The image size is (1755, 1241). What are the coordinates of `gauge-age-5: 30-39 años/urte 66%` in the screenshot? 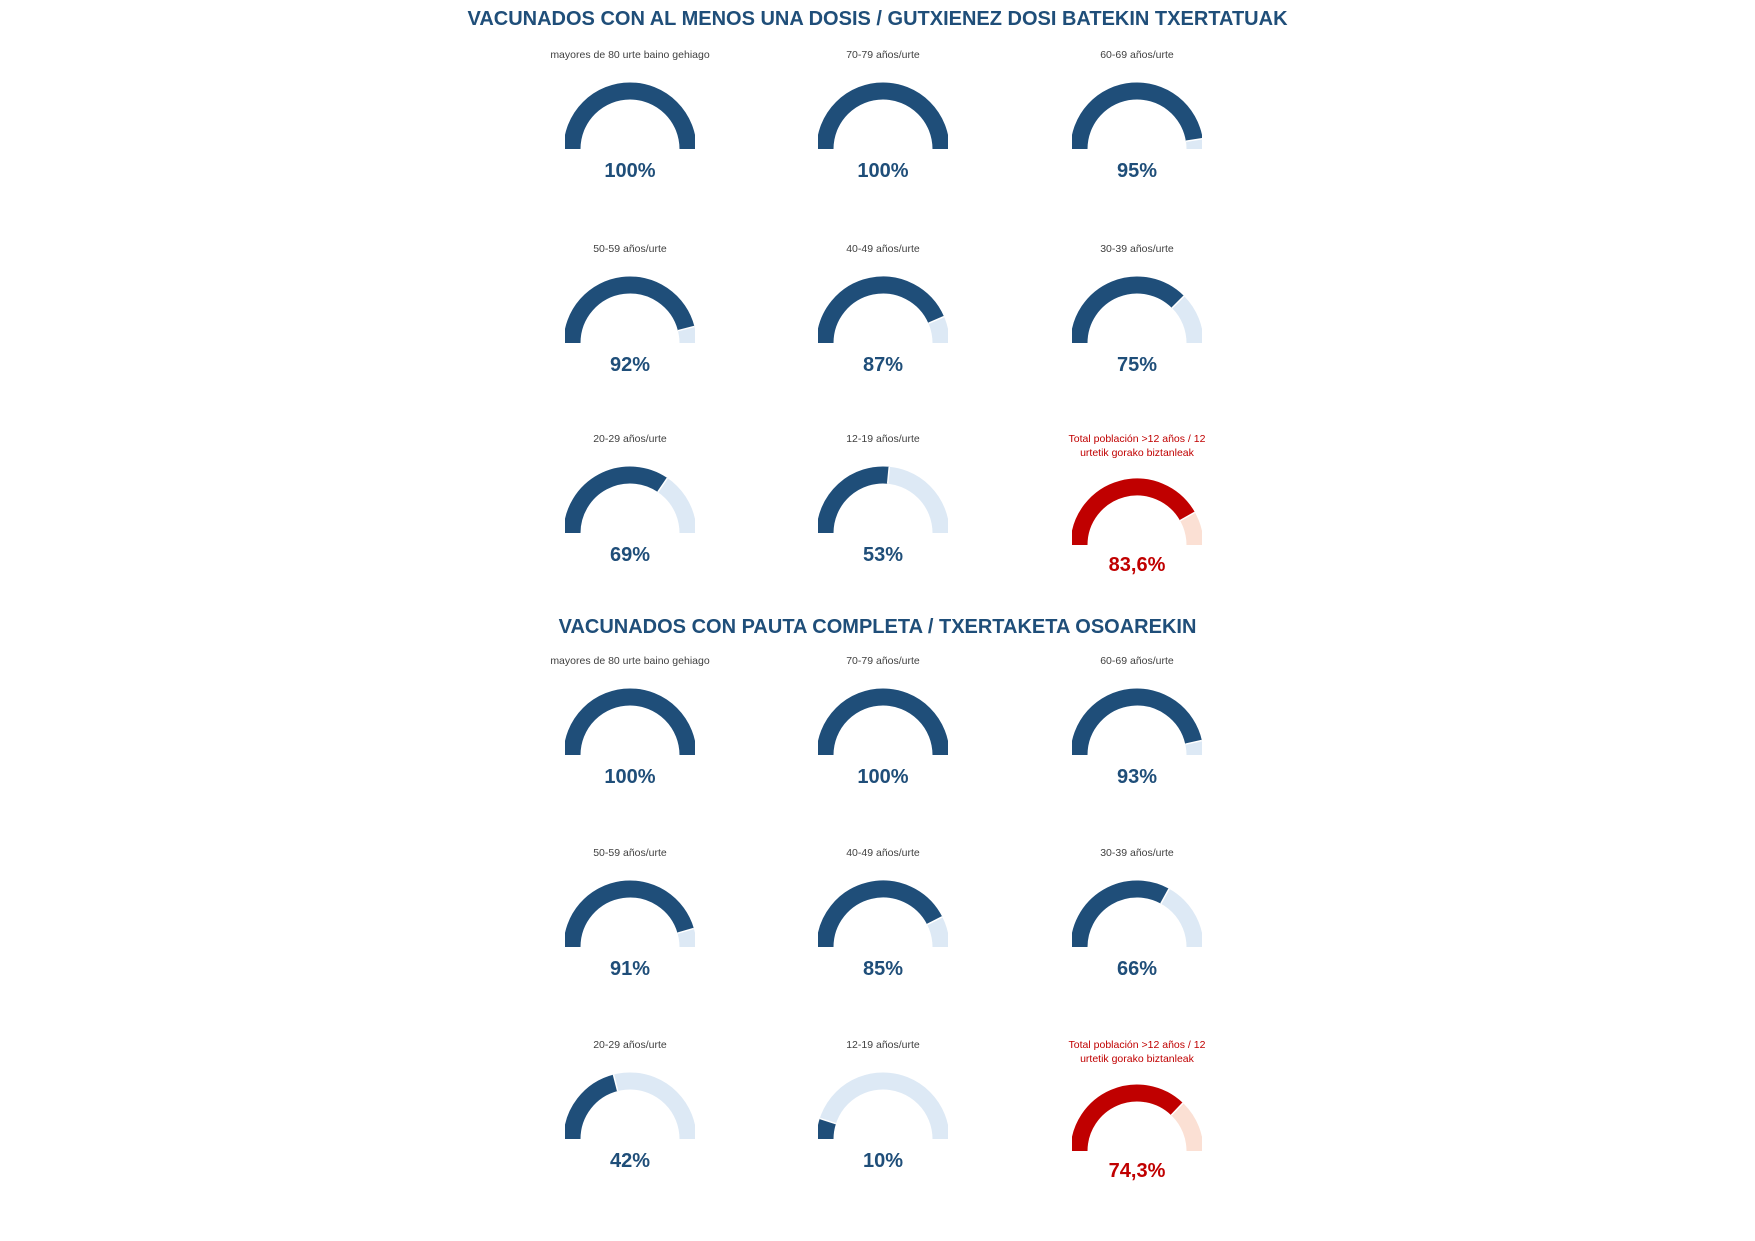 It's located at (1137, 926).